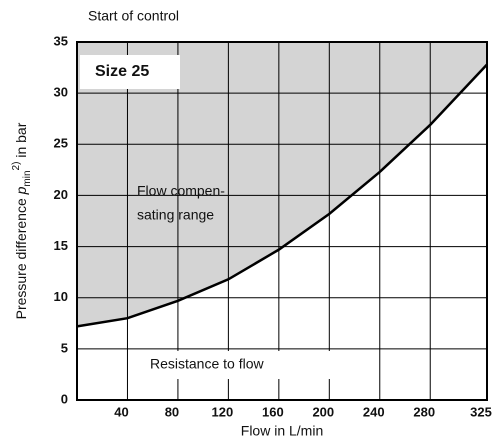 This screenshot has height=441, width=503. I want to click on x-tick-label: 40, so click(121, 411).